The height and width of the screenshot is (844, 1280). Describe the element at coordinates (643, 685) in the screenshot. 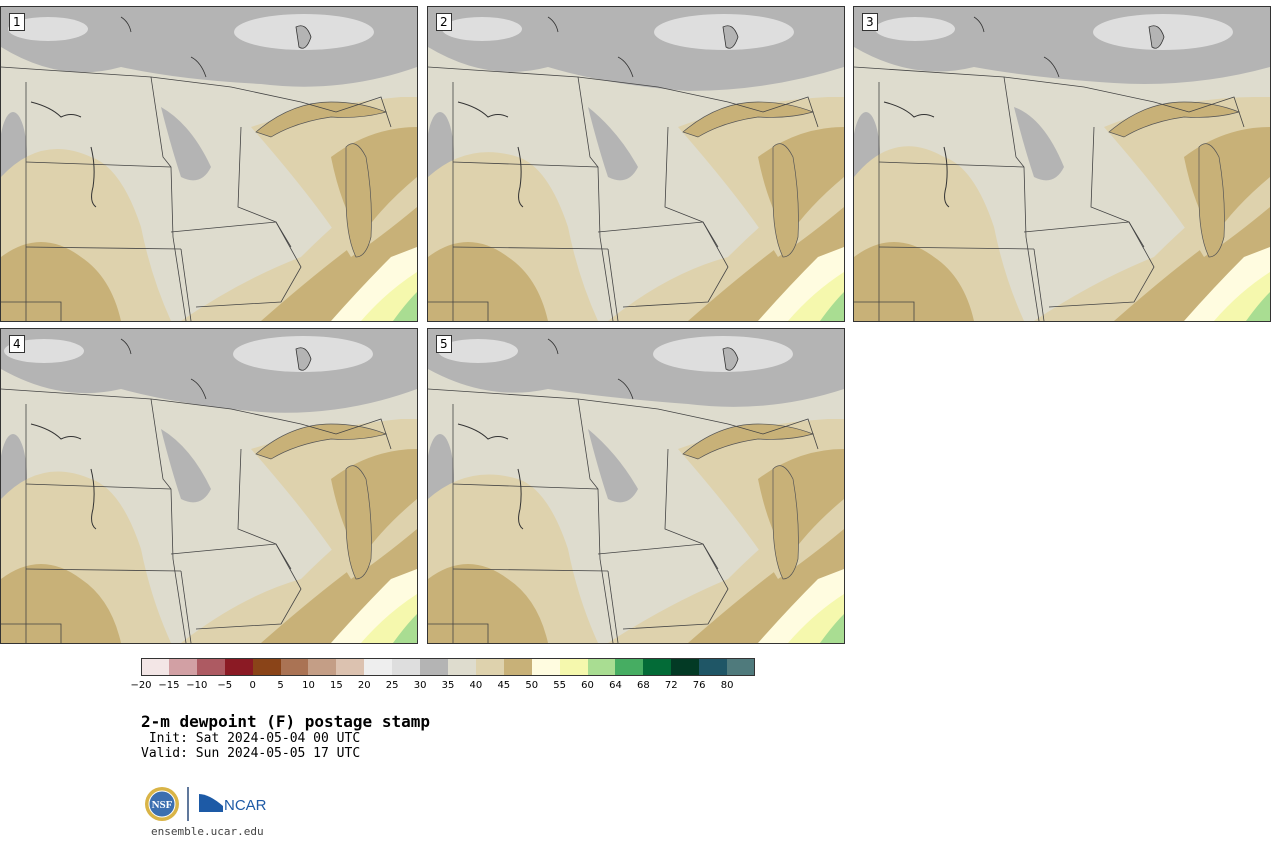

I see `colorbar-tick-label: 68` at that location.